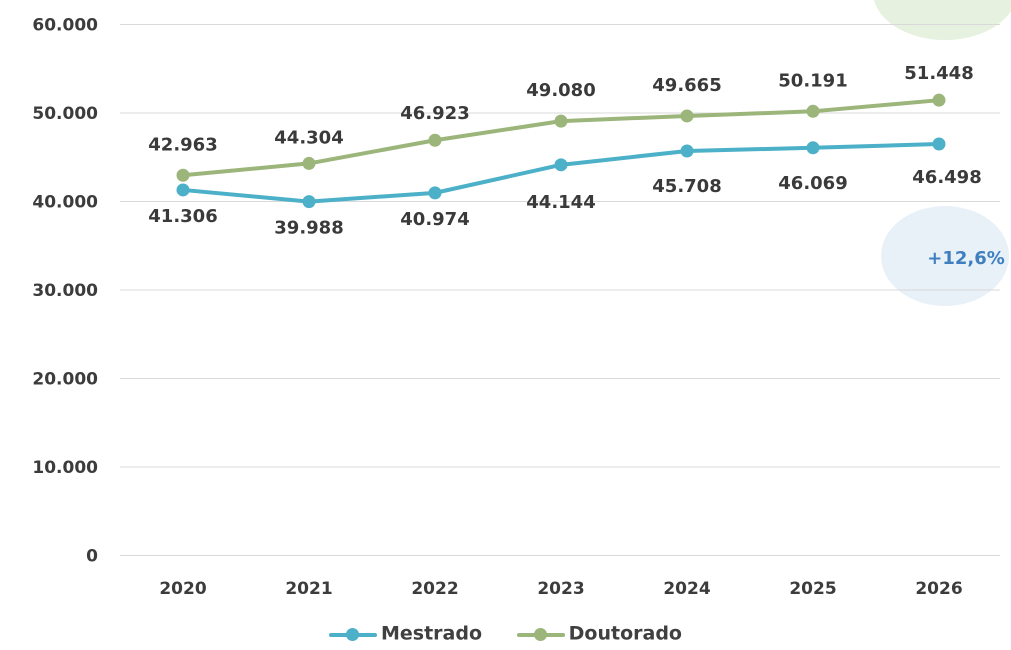 The image size is (1011, 650). Describe the element at coordinates (353, 634) in the screenshot. I see `legend-swatch-mestrado` at that location.